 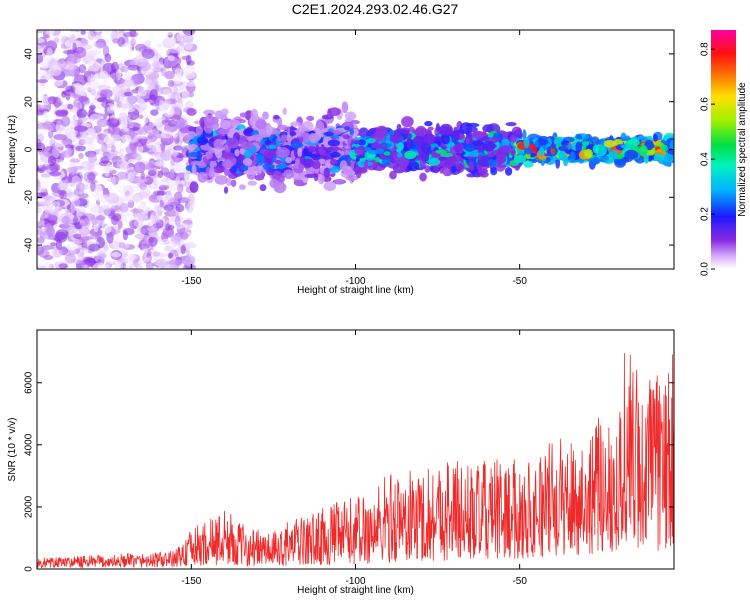 I want to click on y-tick-label: 4000, so click(x=29, y=444).